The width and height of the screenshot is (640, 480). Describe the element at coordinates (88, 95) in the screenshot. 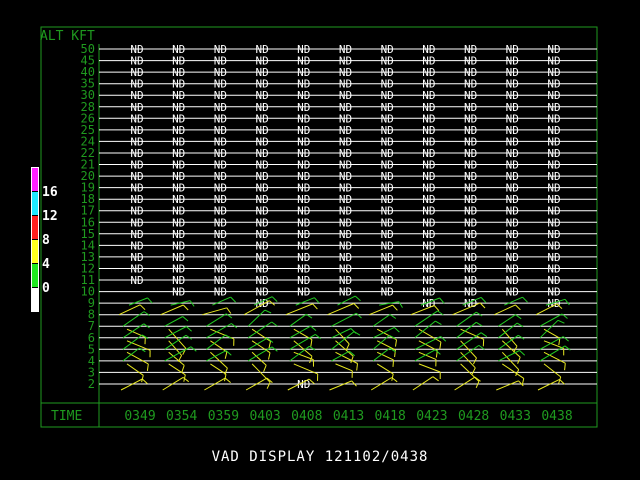

I see `altitude-label: 30` at that location.